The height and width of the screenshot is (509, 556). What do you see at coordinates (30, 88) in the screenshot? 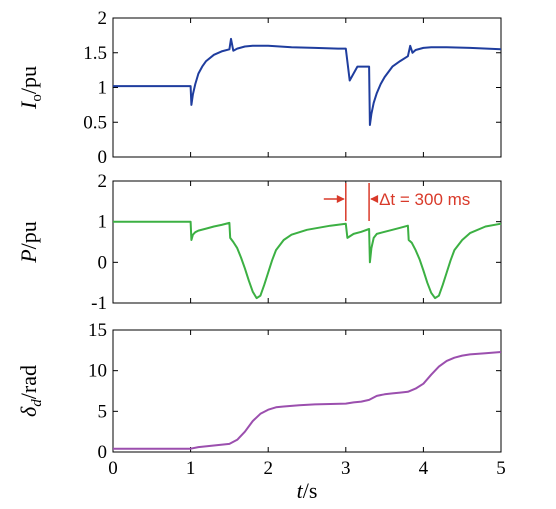
I see `y-axis-label: Io/pu` at bounding box center [30, 88].